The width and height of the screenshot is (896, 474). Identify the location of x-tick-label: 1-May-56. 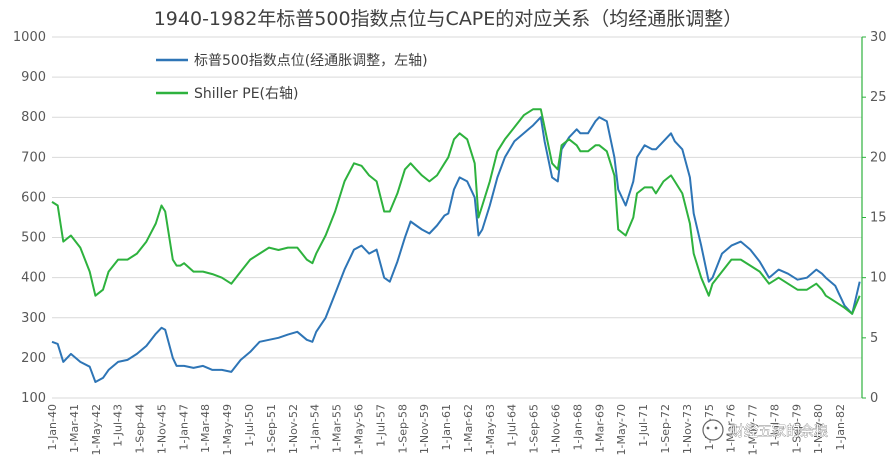
(358, 429).